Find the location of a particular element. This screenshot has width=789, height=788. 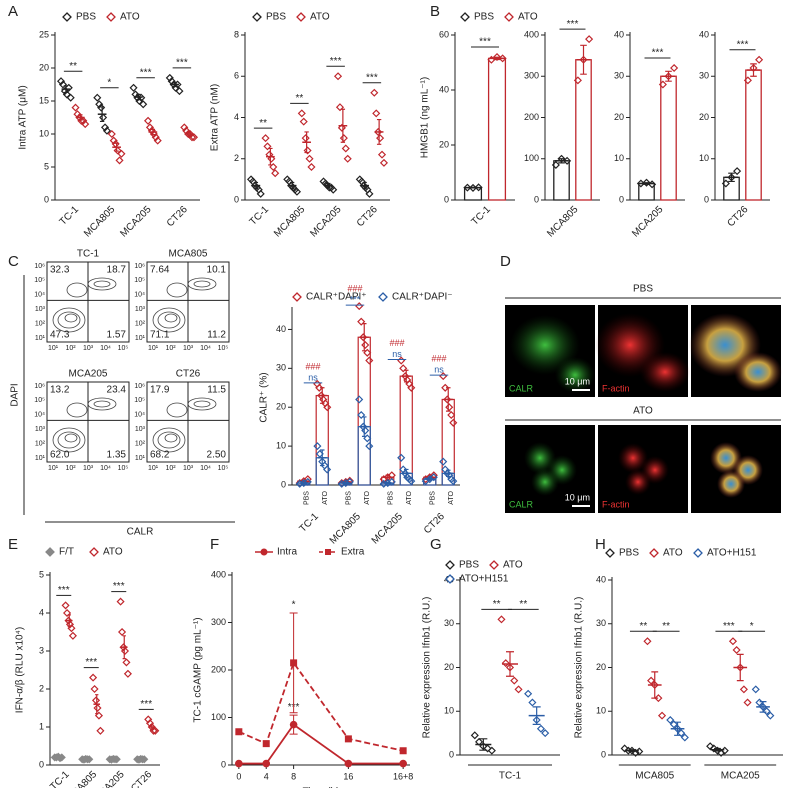

condition-label: PBS is located at coordinates (643, 289).